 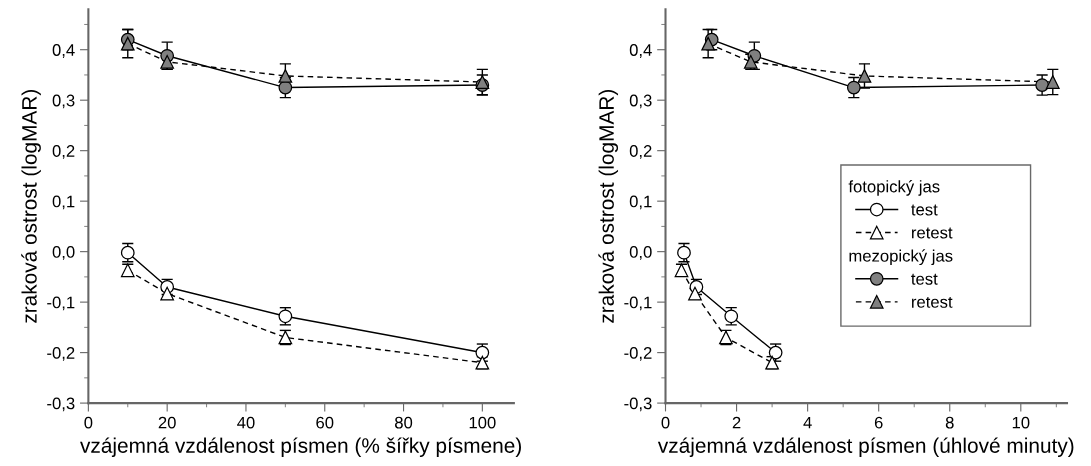 I want to click on x-tick-label: 20, so click(x=167, y=422).